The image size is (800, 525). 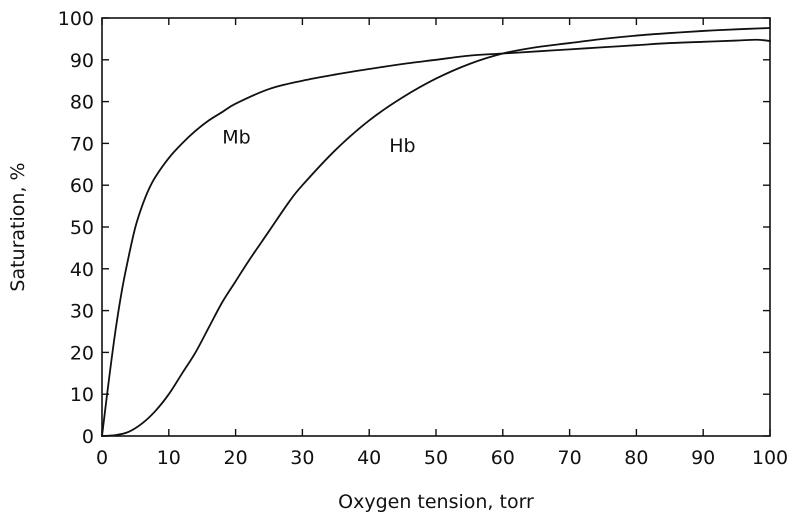 I want to click on y-tick-label-80: 80, so click(x=82, y=103).